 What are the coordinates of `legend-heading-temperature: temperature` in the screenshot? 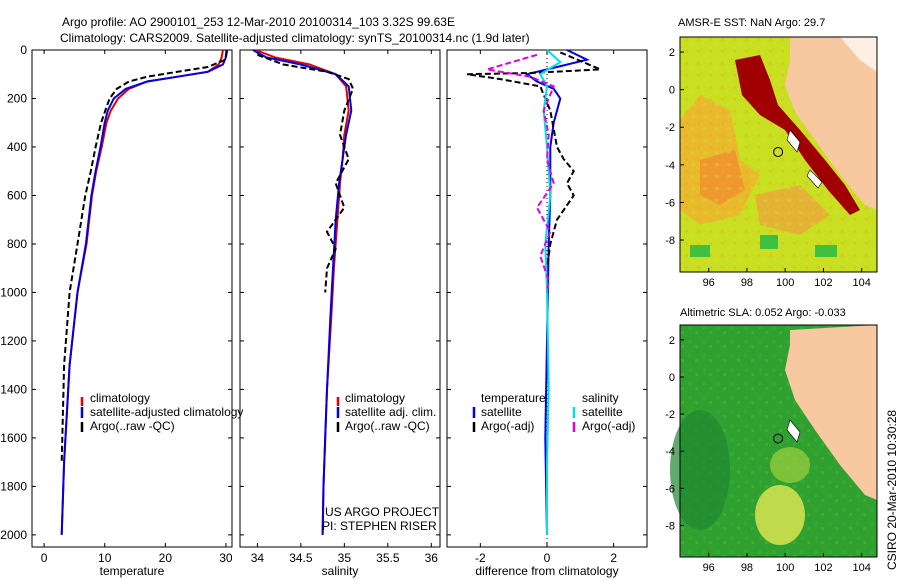 It's located at (513, 398).